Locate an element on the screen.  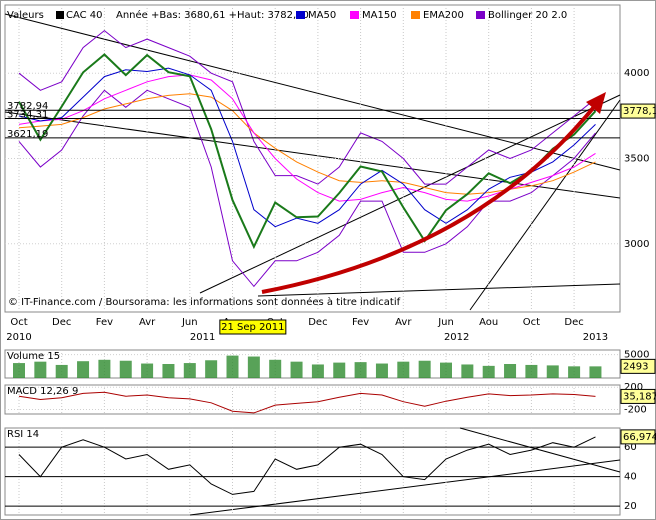
y-tick-label: 40 is located at coordinates (630, 477).